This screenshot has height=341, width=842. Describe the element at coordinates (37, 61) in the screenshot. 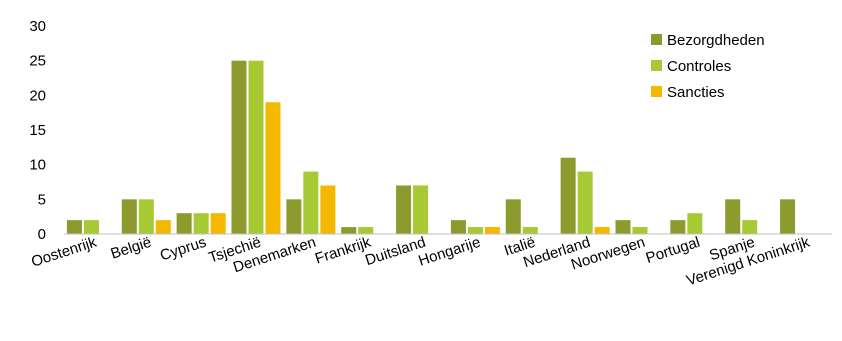

I see `y-tick-label: 25` at that location.